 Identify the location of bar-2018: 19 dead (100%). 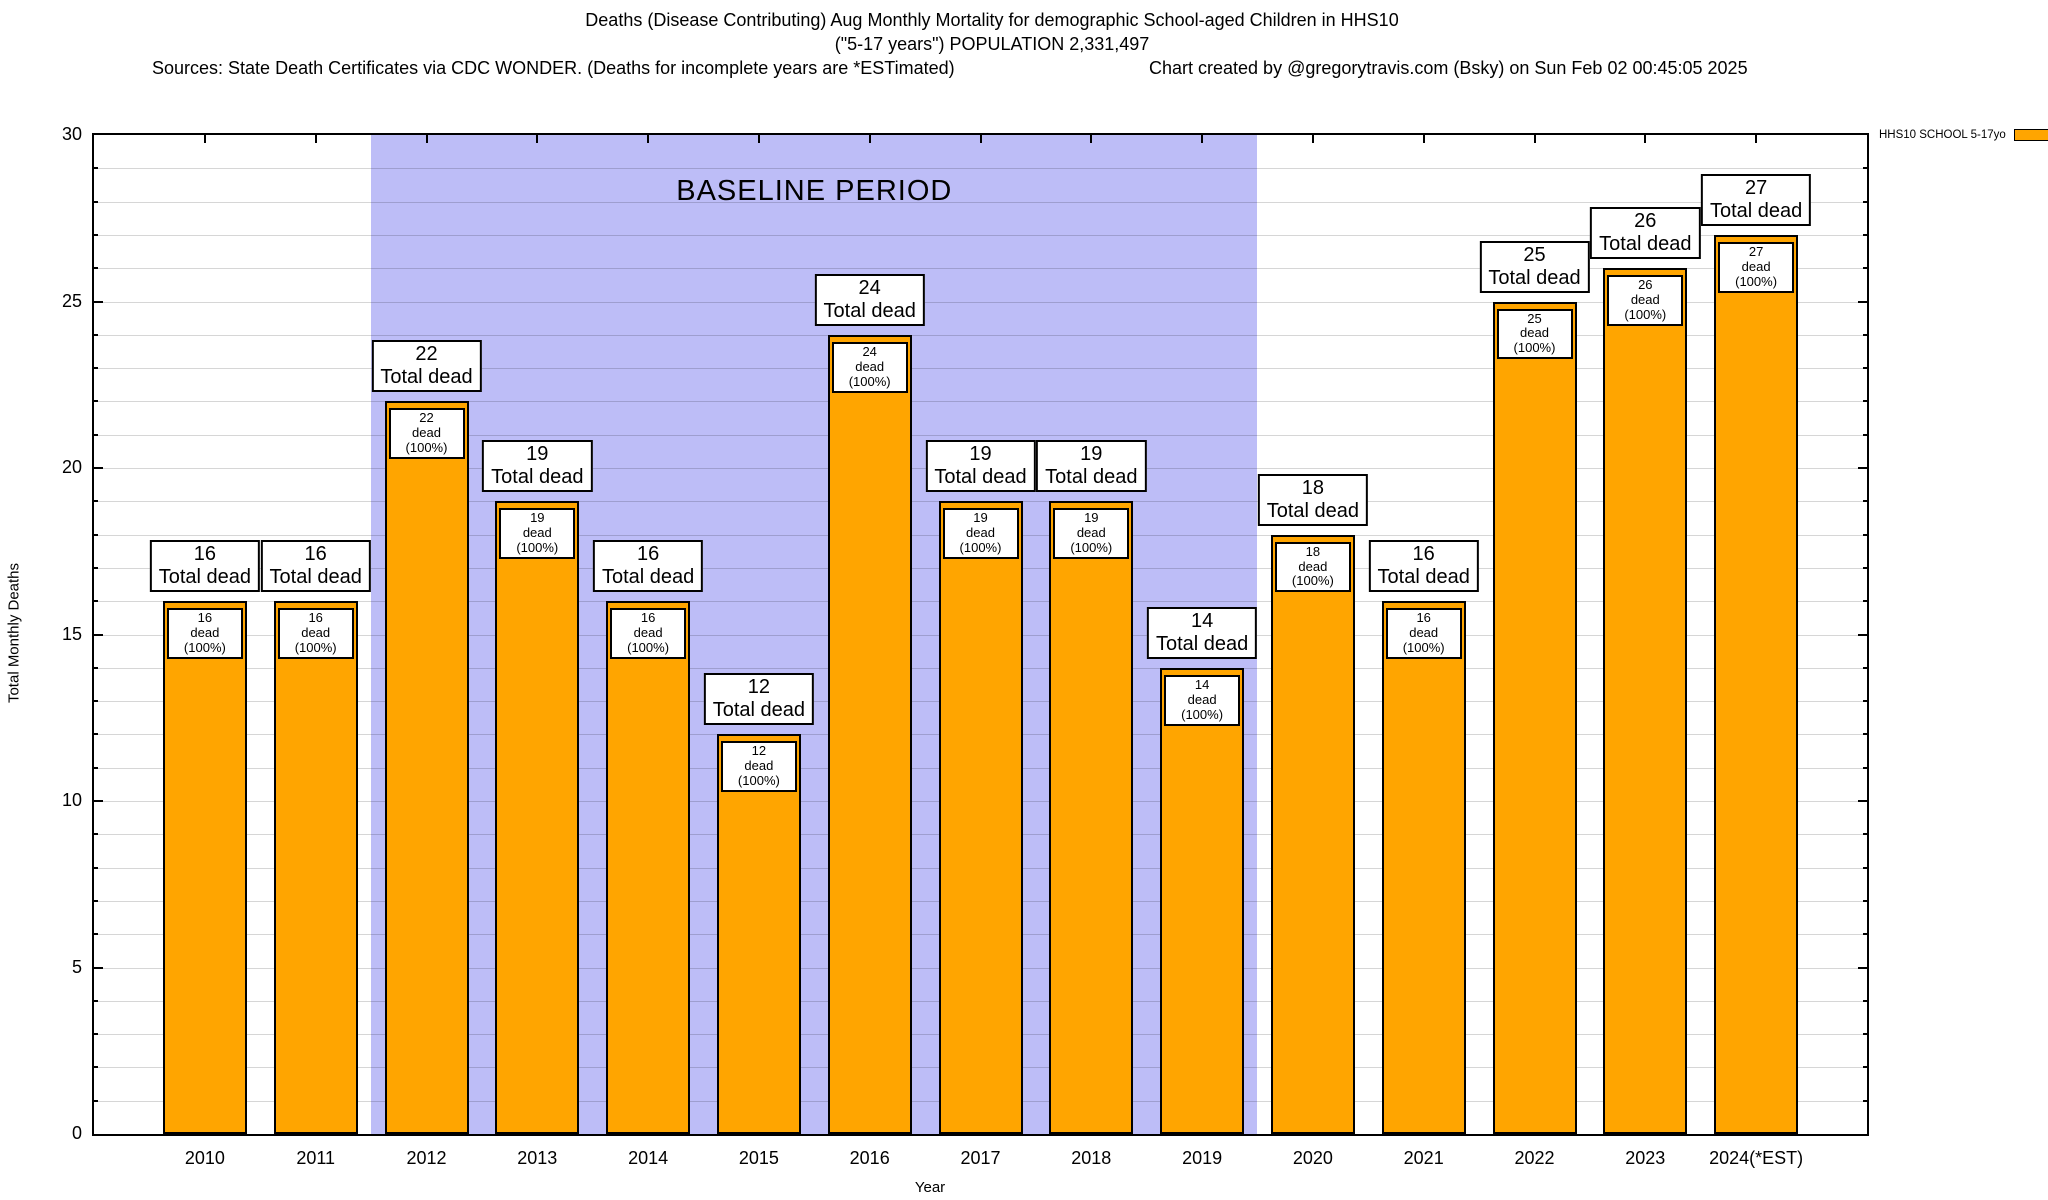
(1091, 817).